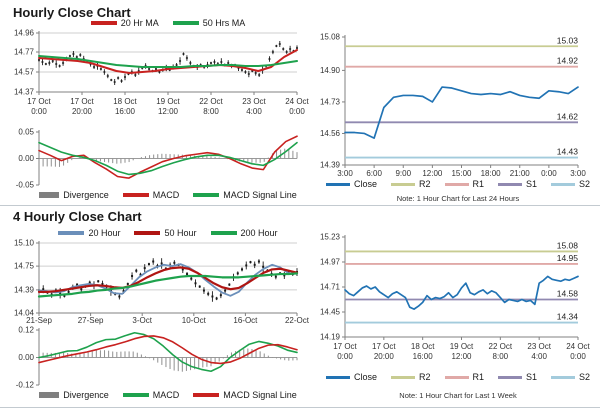 The image size is (600, 413). What do you see at coordinates (24, 266) in the screenshot?
I see `svg-text: 14.75` at bounding box center [24, 266].